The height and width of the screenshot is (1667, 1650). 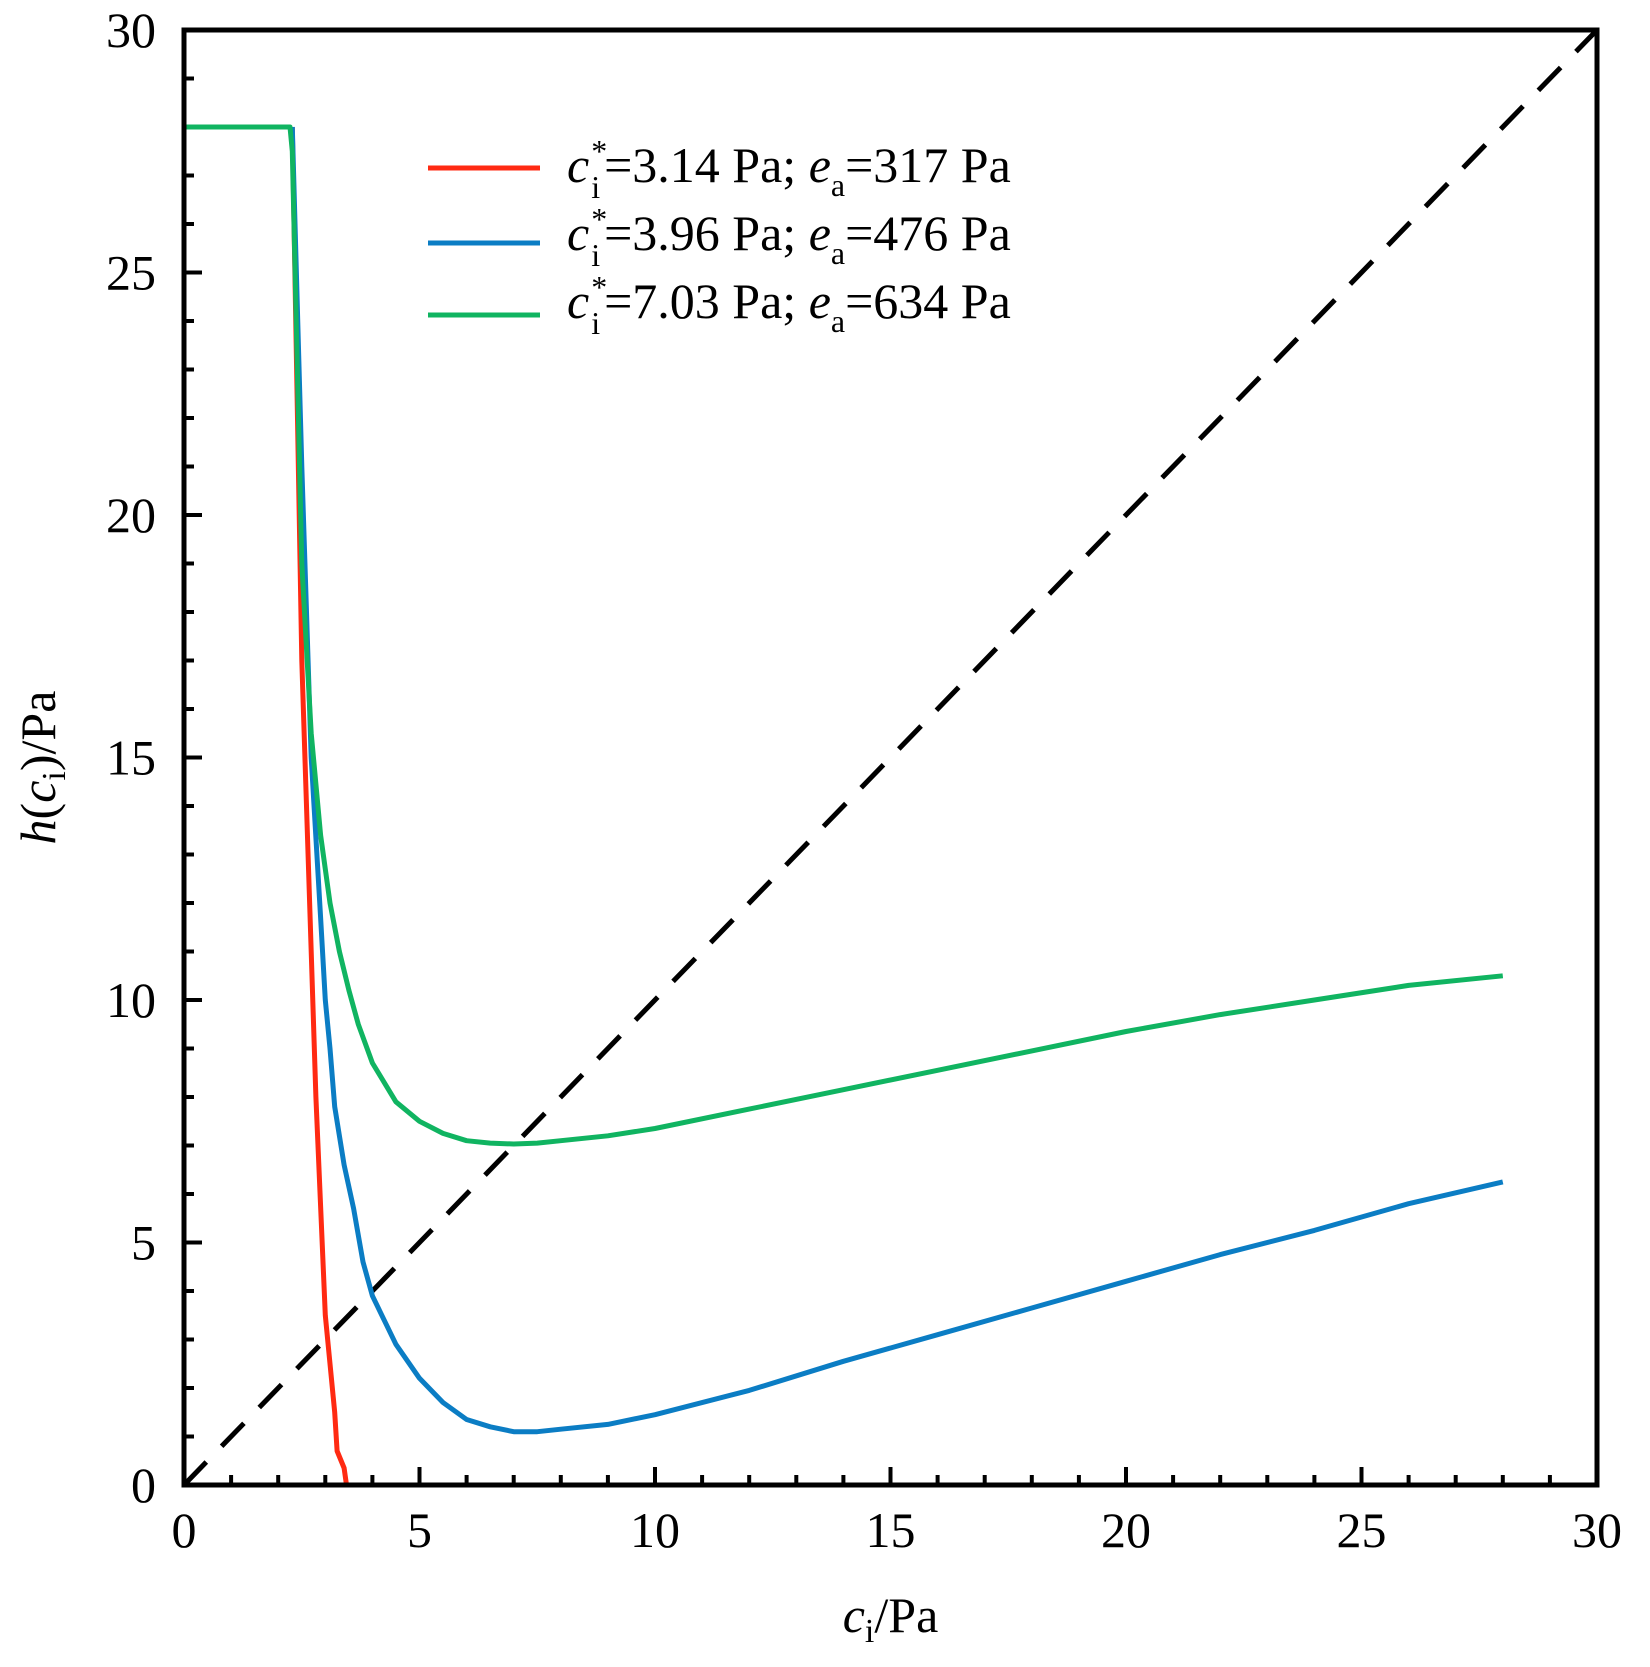 I want to click on y-tick-label: 30, so click(x=131, y=30).